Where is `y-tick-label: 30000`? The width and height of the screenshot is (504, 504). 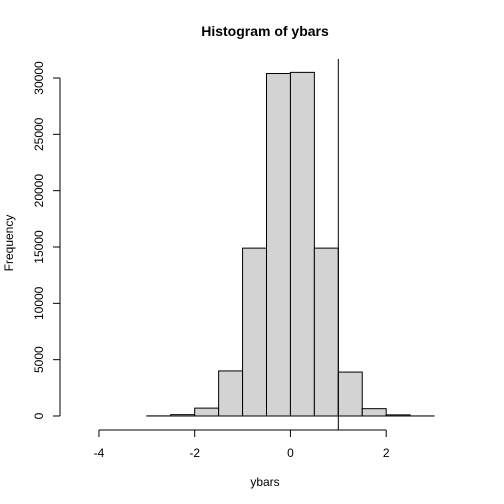
y-tick-label: 30000 is located at coordinates (39, 78).